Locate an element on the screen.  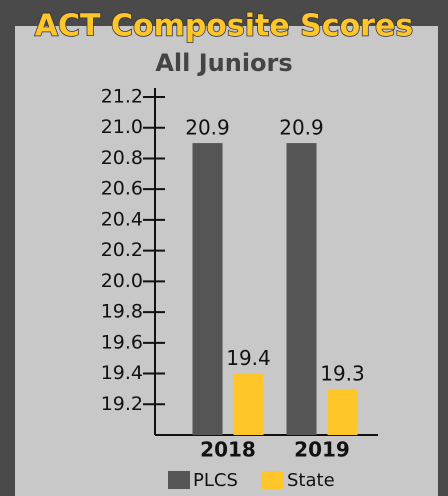
value-label: 19.4 is located at coordinates (248, 358).